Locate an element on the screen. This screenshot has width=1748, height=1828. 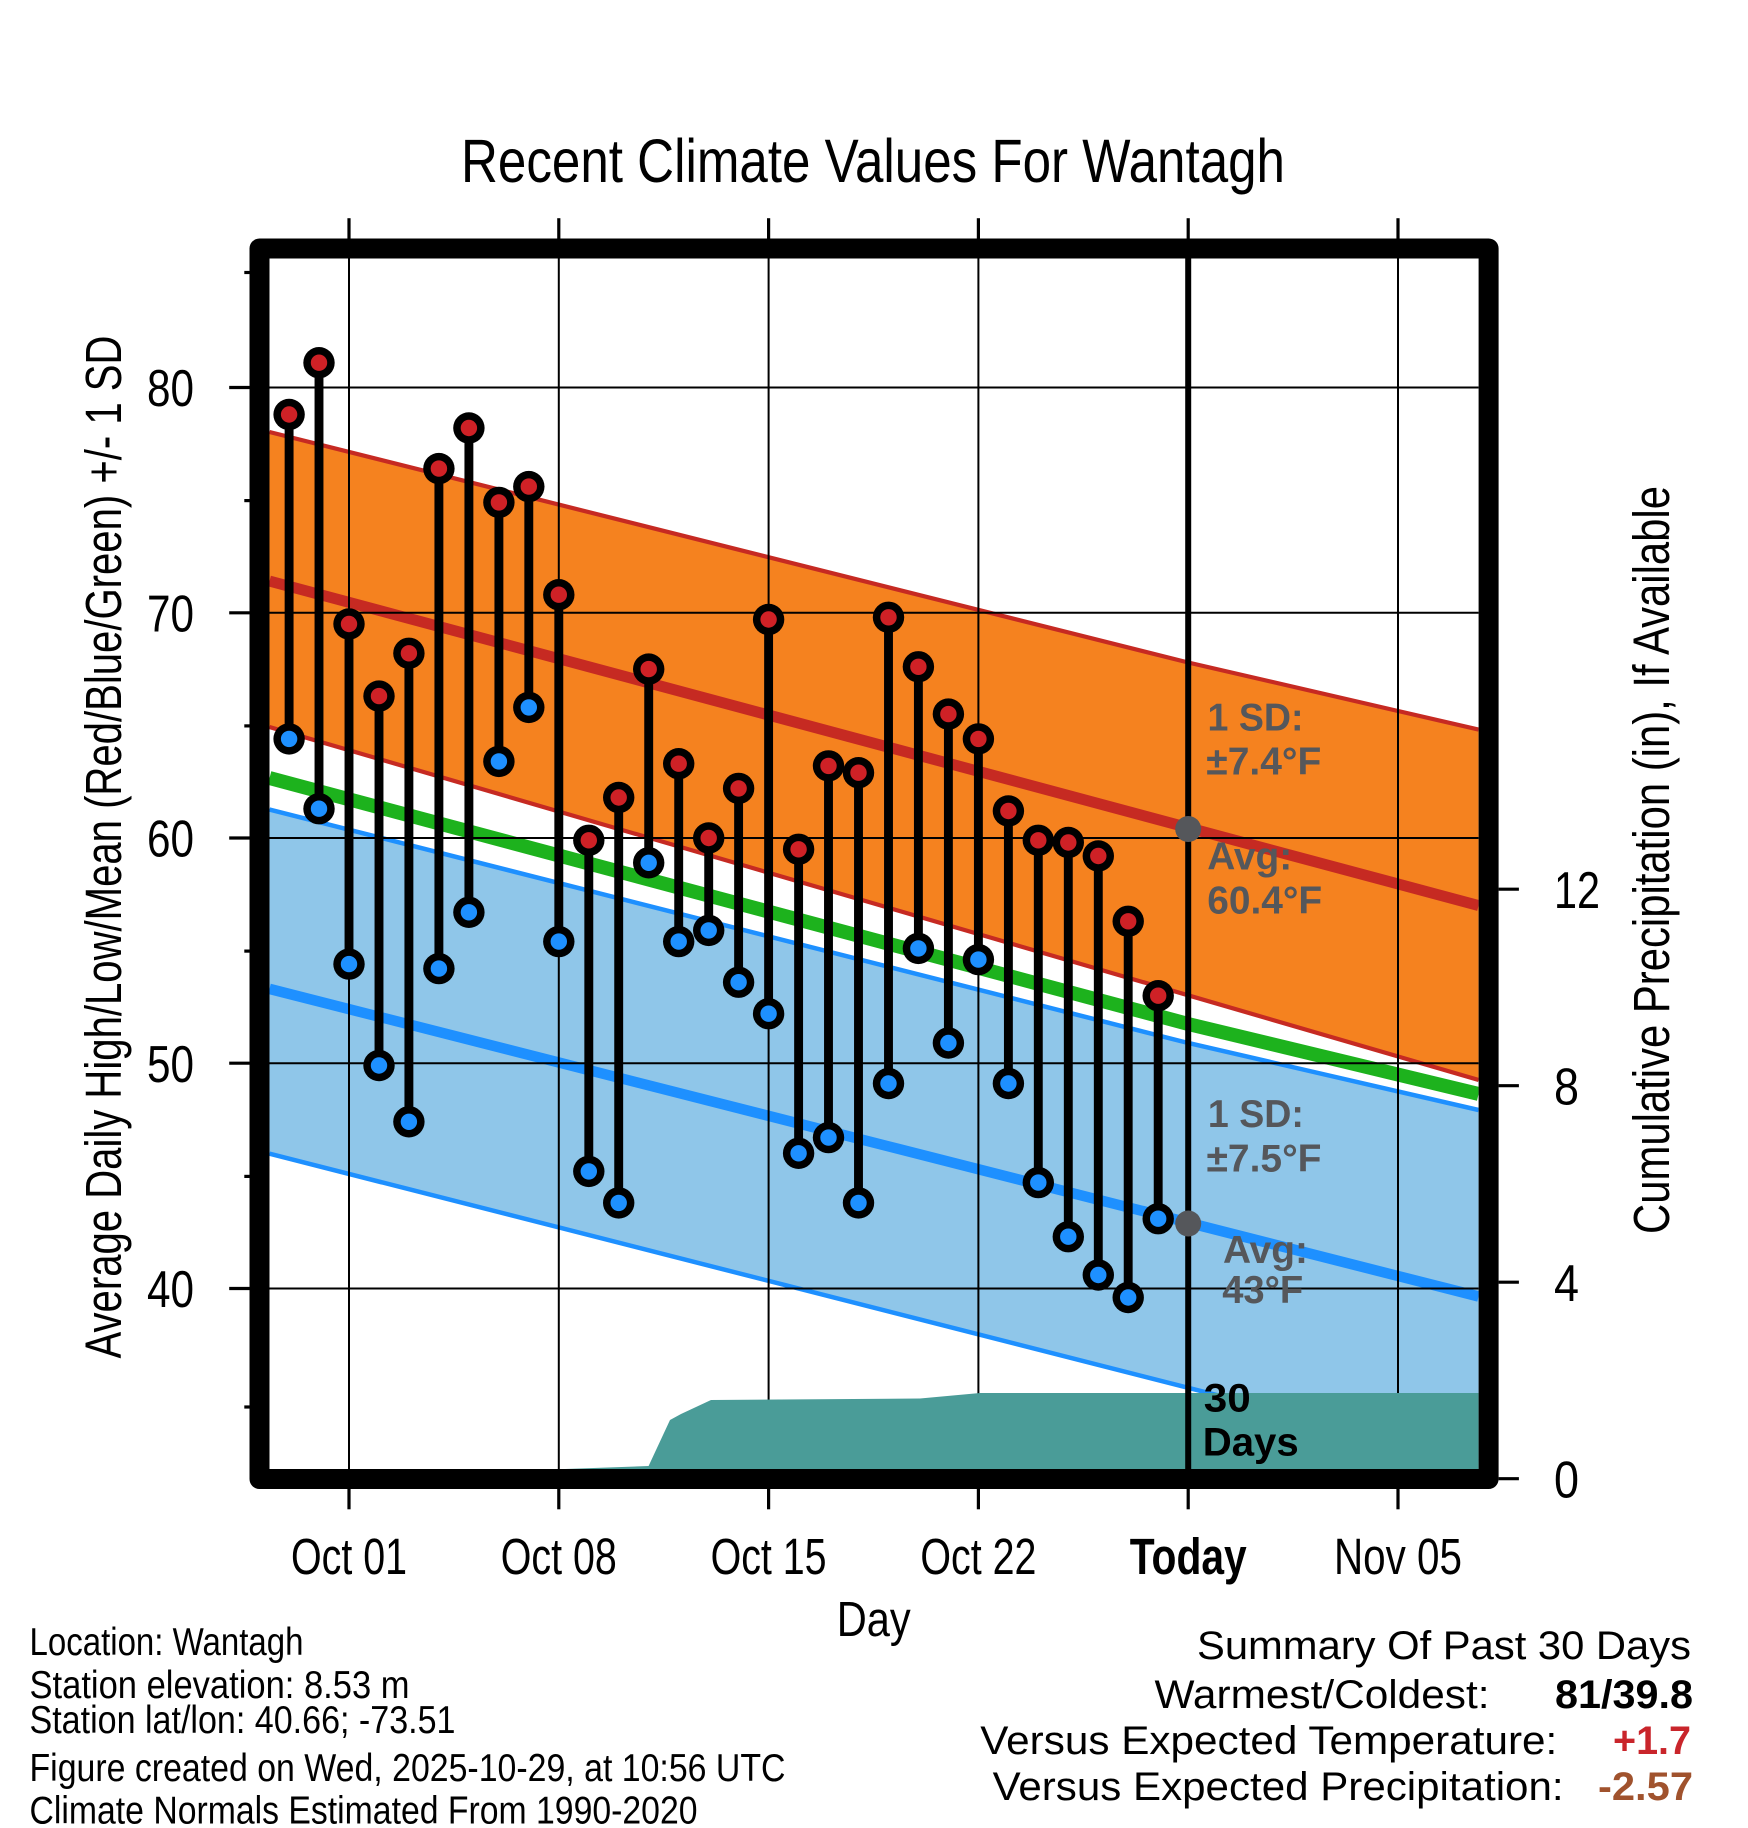
svg-text: Today is located at coordinates (1189, 1556).